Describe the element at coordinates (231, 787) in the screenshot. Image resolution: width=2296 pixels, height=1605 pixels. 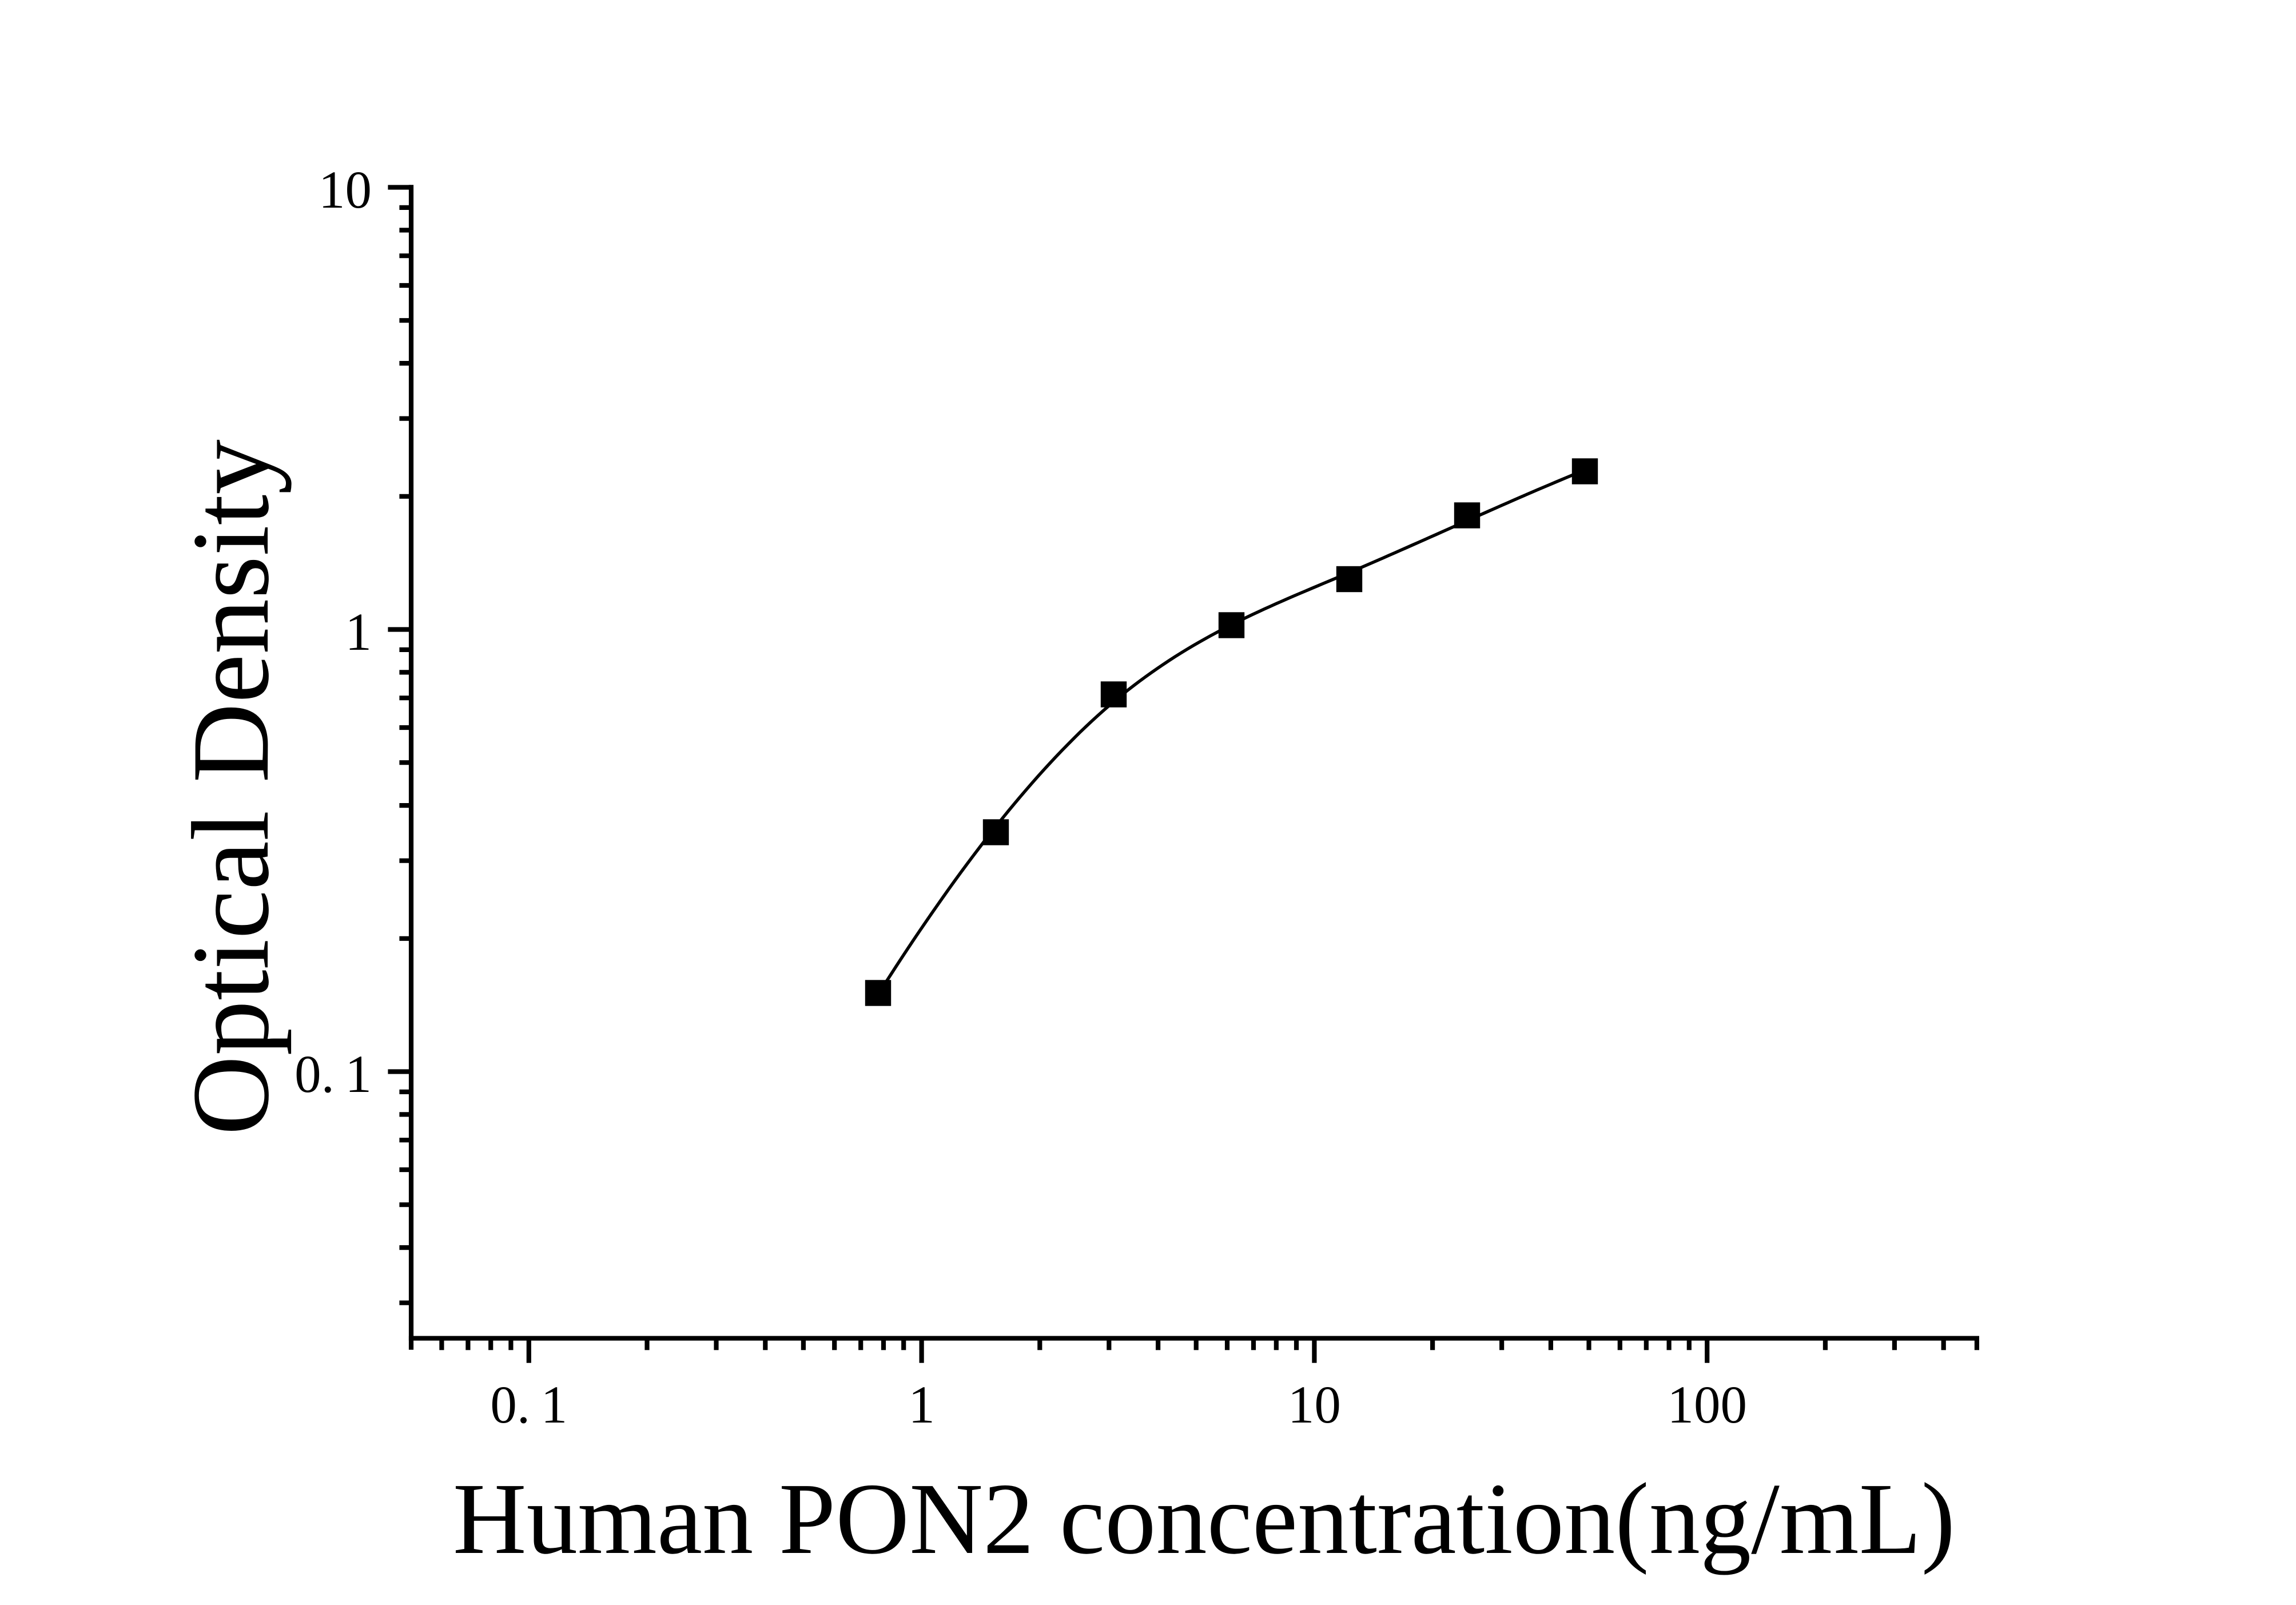
I see `svg-text: Optical Density` at that location.